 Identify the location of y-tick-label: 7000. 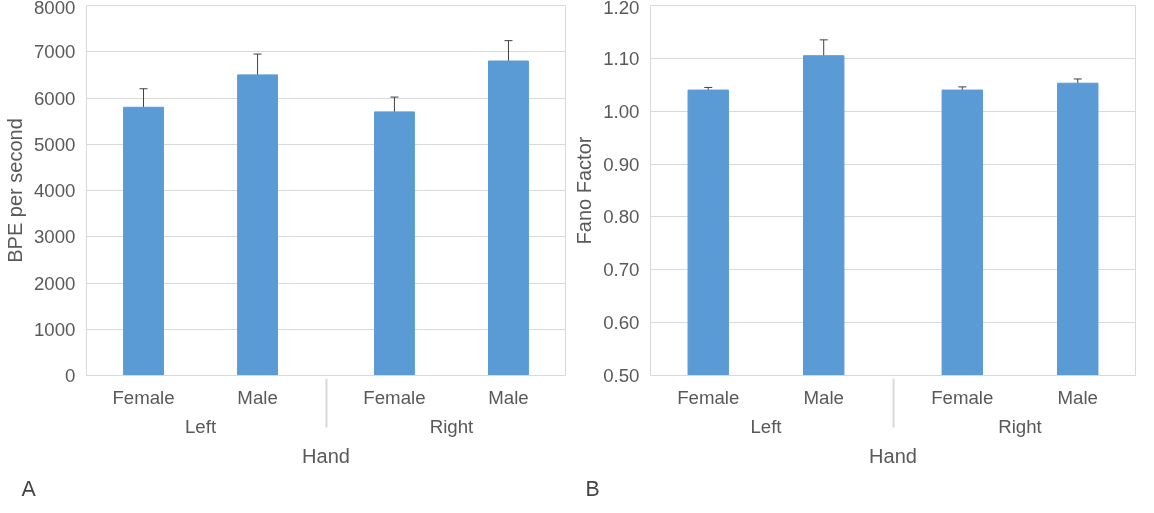
(55, 52).